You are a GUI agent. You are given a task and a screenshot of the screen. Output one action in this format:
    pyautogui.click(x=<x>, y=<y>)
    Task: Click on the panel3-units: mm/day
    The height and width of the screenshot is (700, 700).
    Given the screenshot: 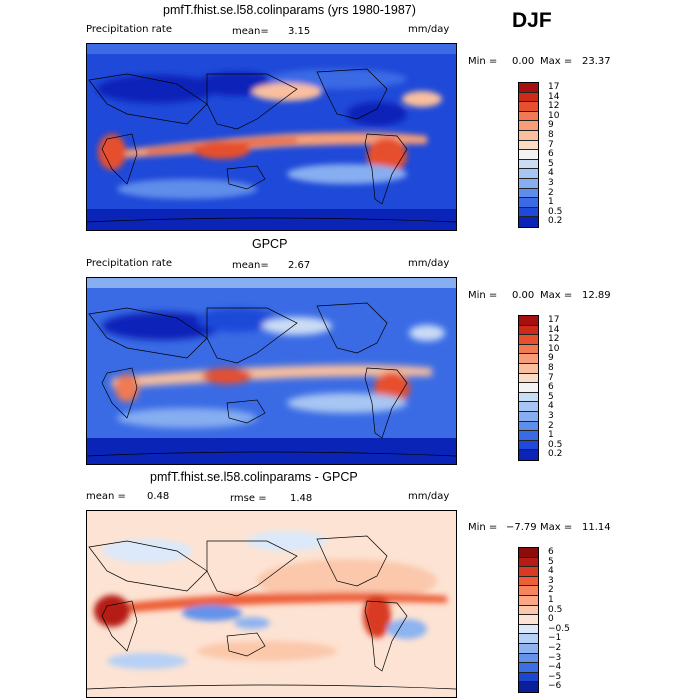 What is the action you would take?
    pyautogui.click(x=429, y=496)
    